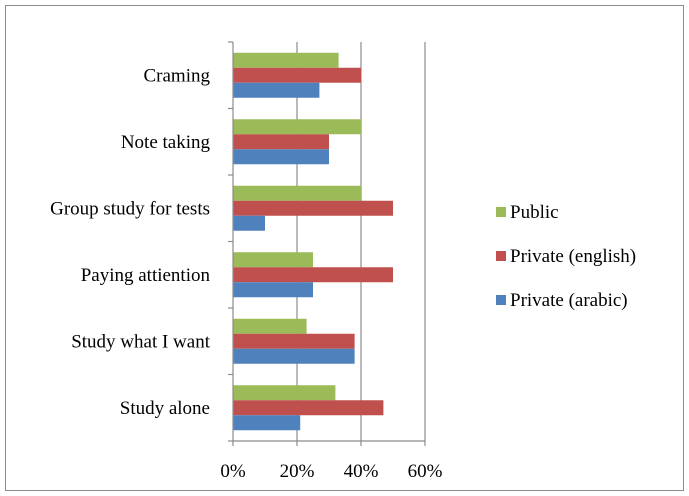 The width and height of the screenshot is (689, 496). I want to click on legend: Public Private (english) Private (arabic), so click(566, 256).